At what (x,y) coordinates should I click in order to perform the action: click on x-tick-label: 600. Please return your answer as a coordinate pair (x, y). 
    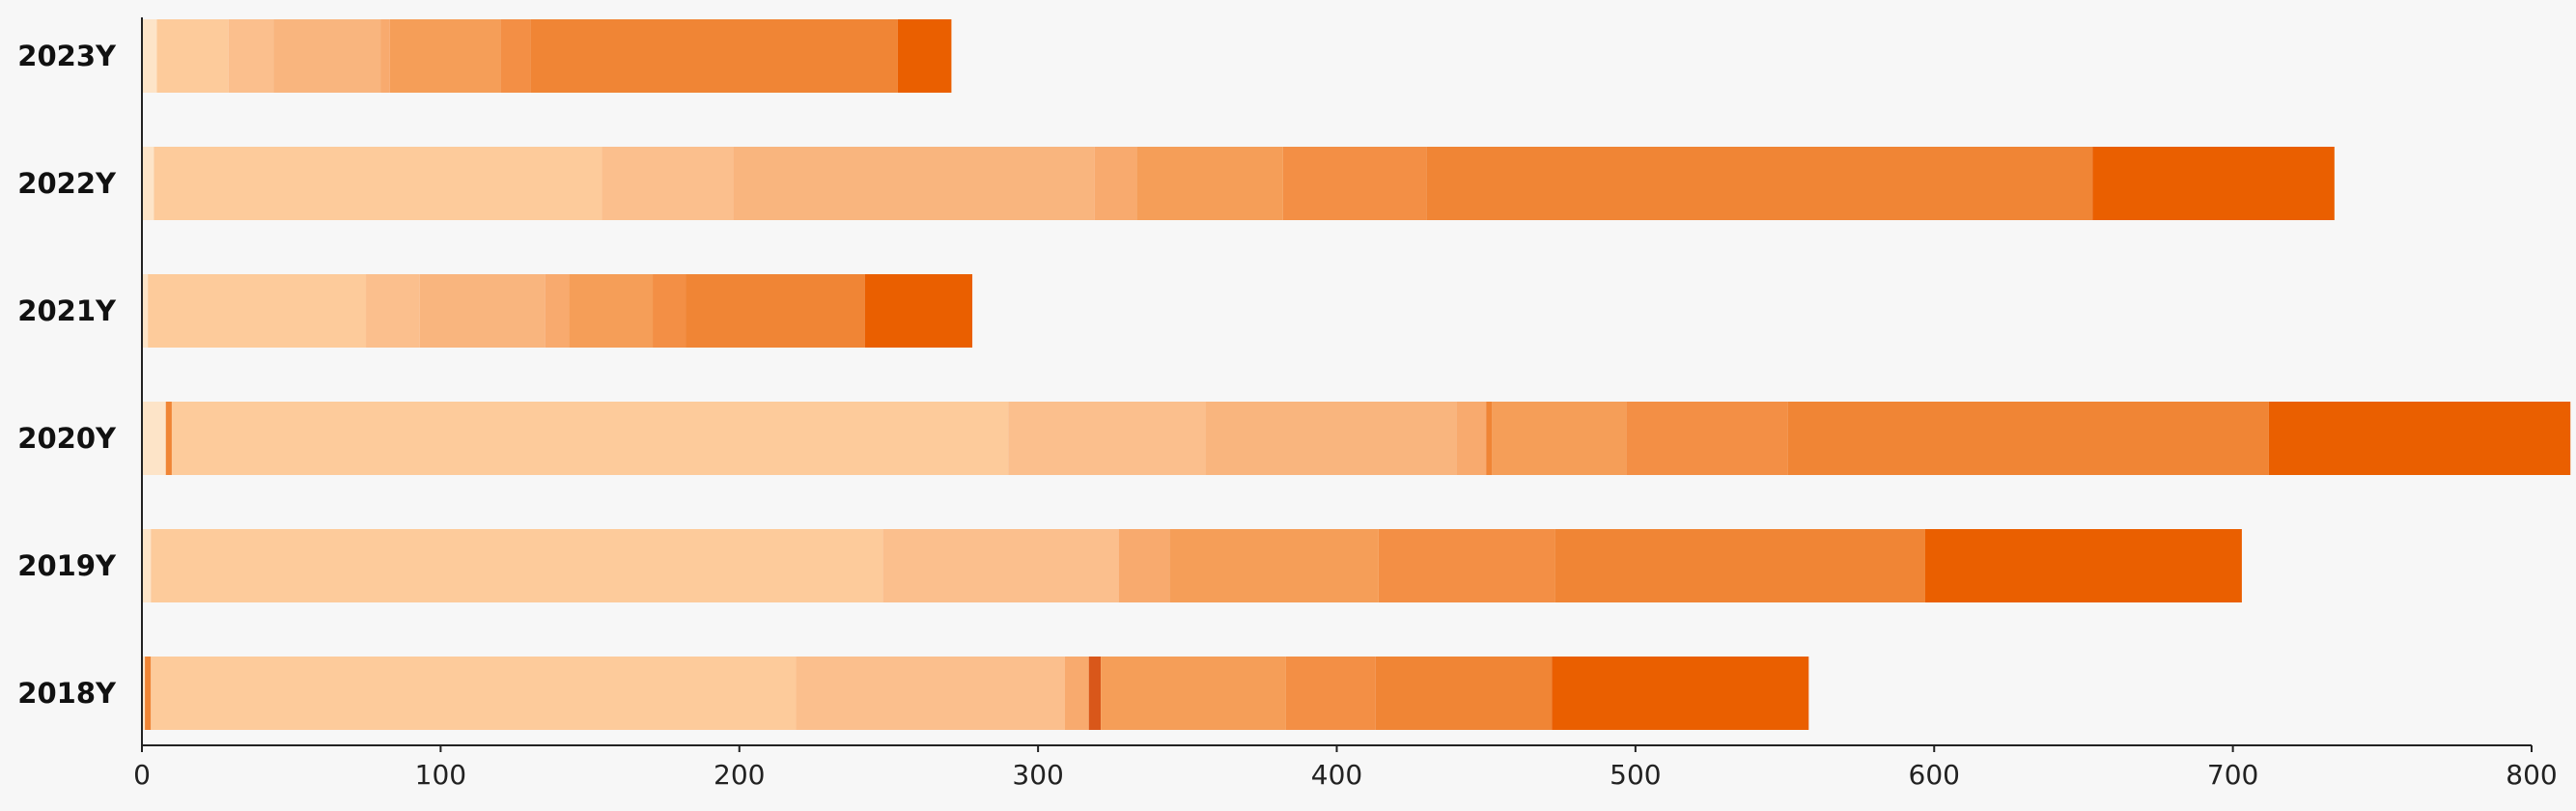
    Looking at the image, I should click on (1935, 775).